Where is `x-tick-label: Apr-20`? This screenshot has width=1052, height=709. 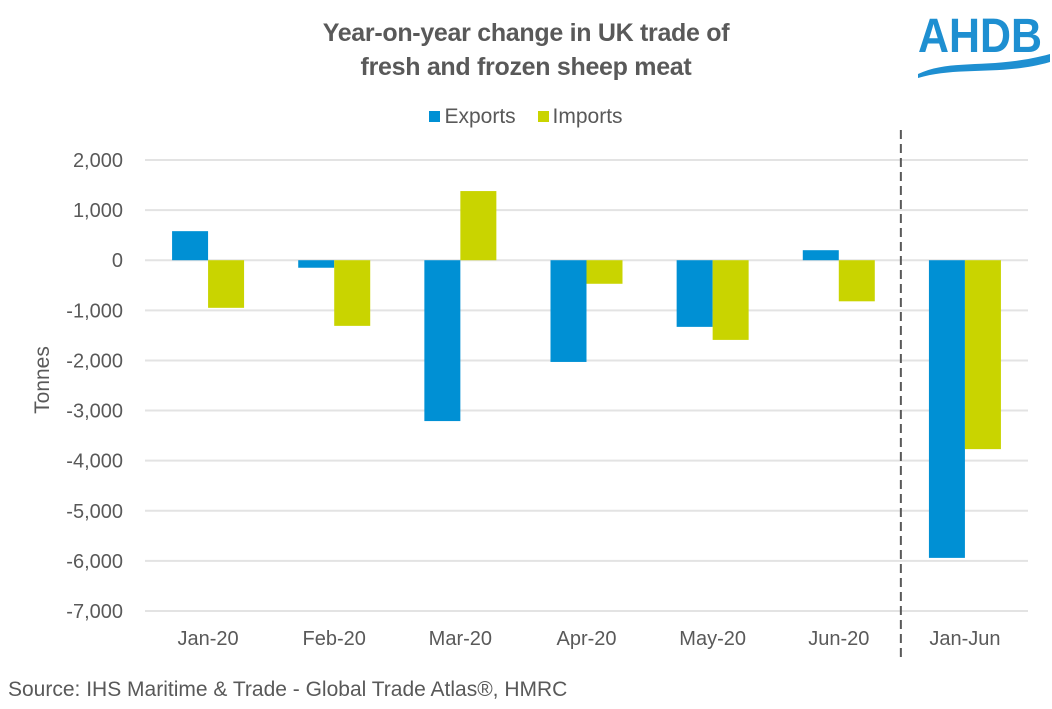
x-tick-label: Apr-20 is located at coordinates (586, 639).